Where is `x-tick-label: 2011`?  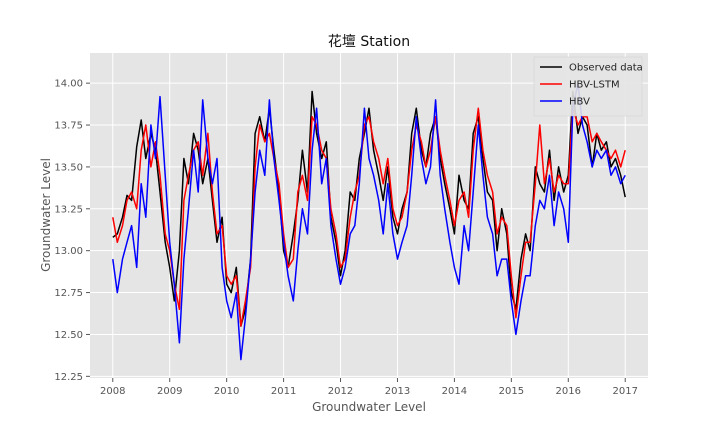 x-tick-label: 2011 is located at coordinates (283, 391).